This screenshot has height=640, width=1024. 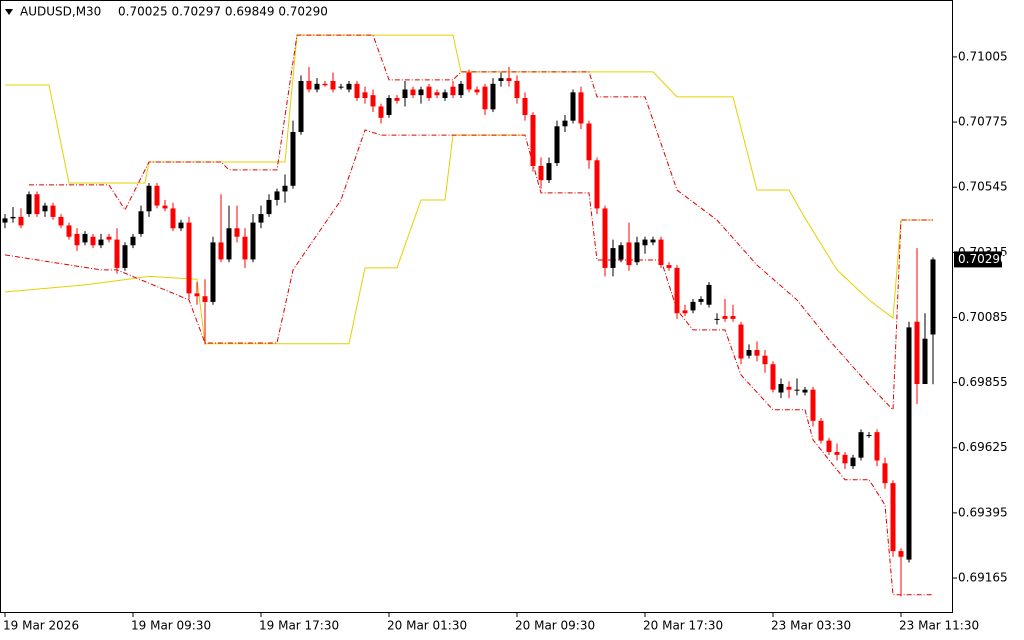 I want to click on y-tick-label: 0.70775, so click(x=983, y=122).